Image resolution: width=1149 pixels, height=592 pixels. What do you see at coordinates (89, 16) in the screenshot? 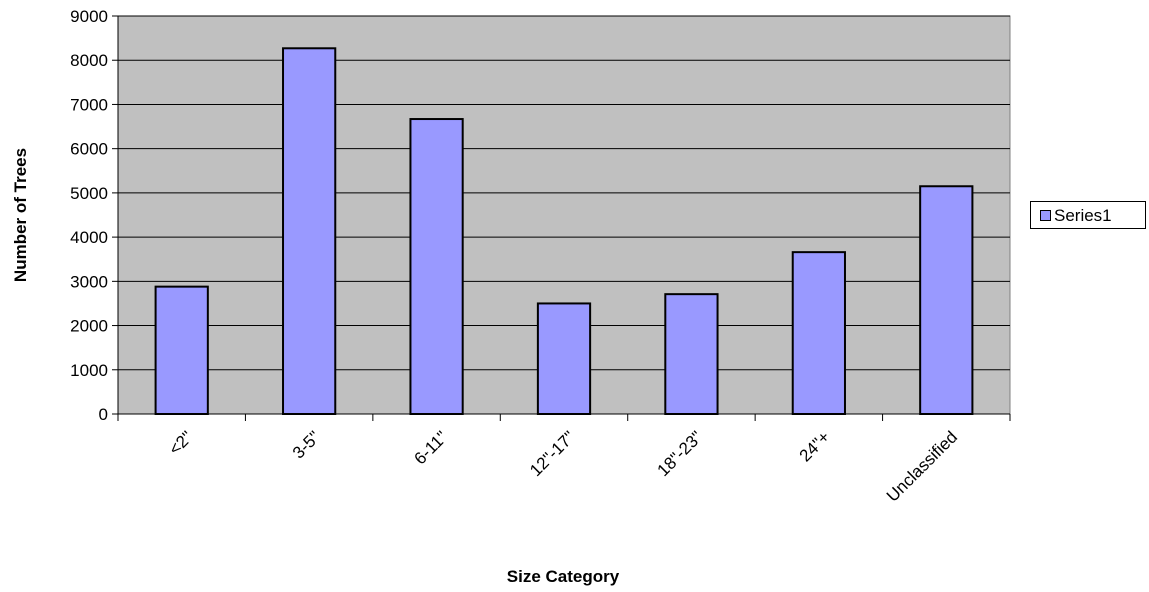
I see `y-tick-label: 9000` at bounding box center [89, 16].